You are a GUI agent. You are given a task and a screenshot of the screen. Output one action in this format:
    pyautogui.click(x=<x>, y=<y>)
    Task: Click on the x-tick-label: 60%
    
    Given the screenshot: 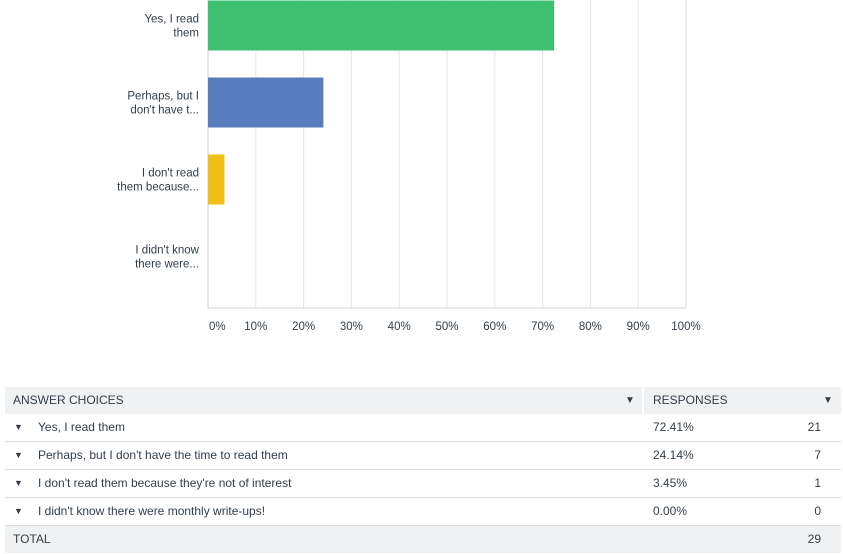 What is the action you would take?
    pyautogui.click(x=494, y=327)
    